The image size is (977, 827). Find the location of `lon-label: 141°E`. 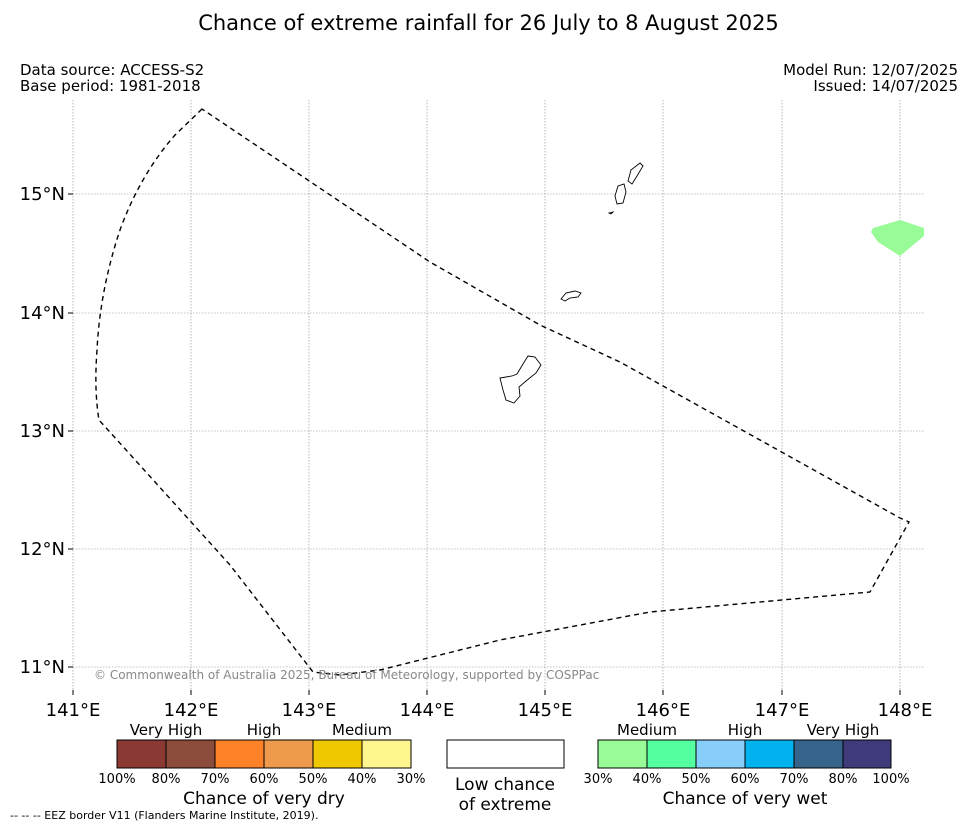

lon-label: 141°E is located at coordinates (73, 710).